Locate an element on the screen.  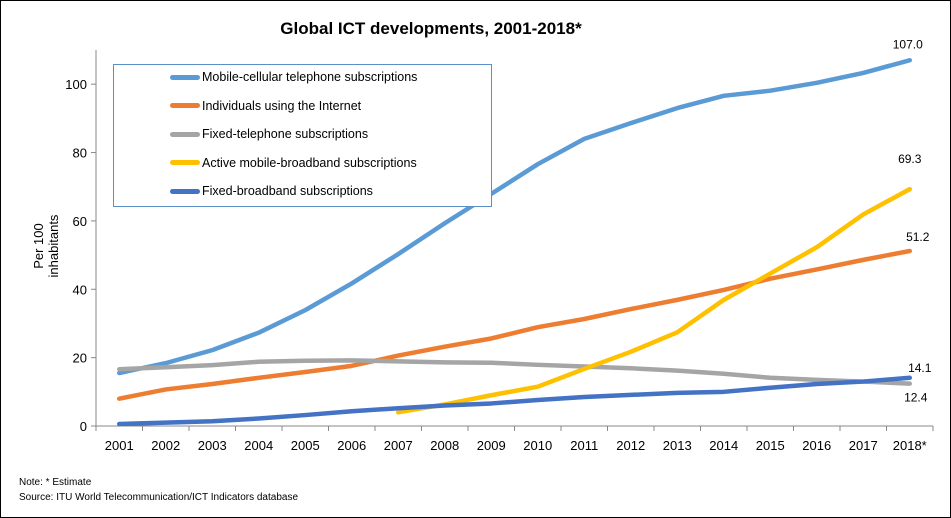
legend-label: Individuals using the Internet is located at coordinates (282, 105).